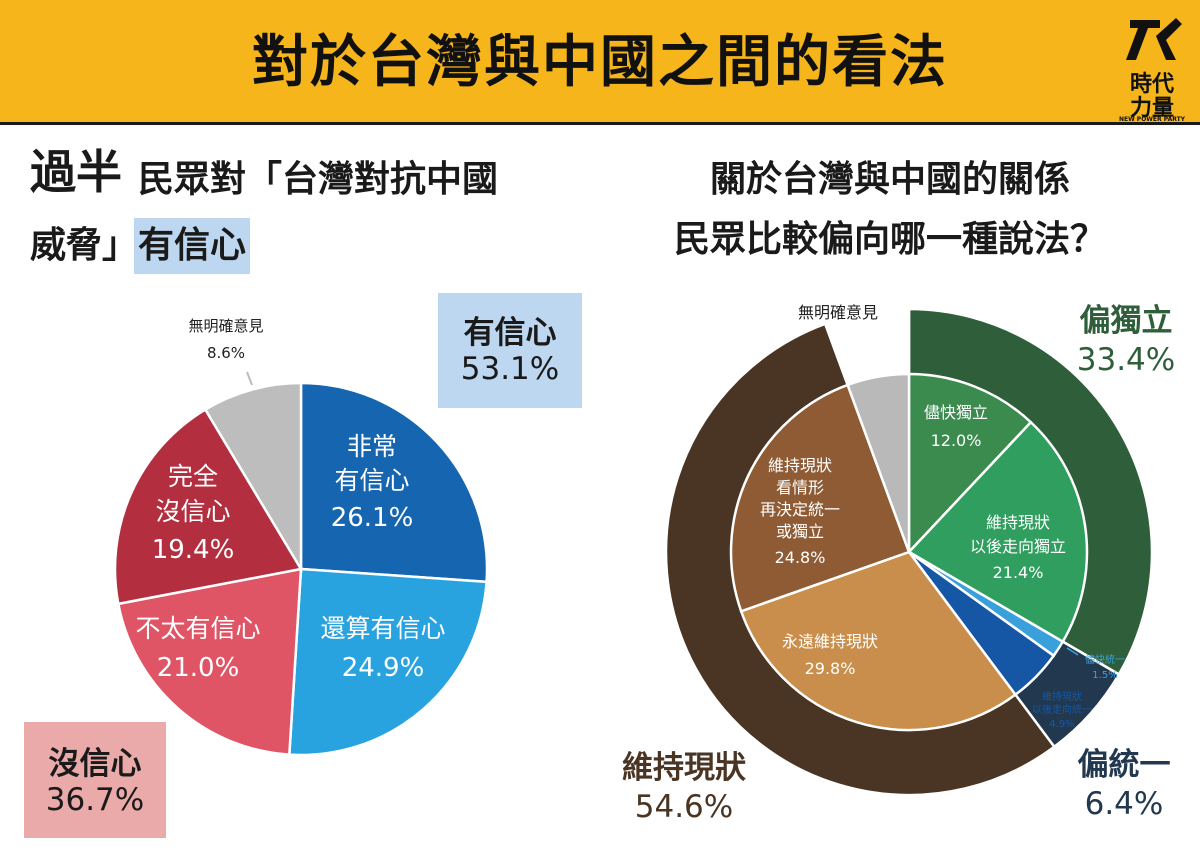  What do you see at coordinates (1154, 39) in the screenshot?
I see `party-logo-icon` at bounding box center [1154, 39].